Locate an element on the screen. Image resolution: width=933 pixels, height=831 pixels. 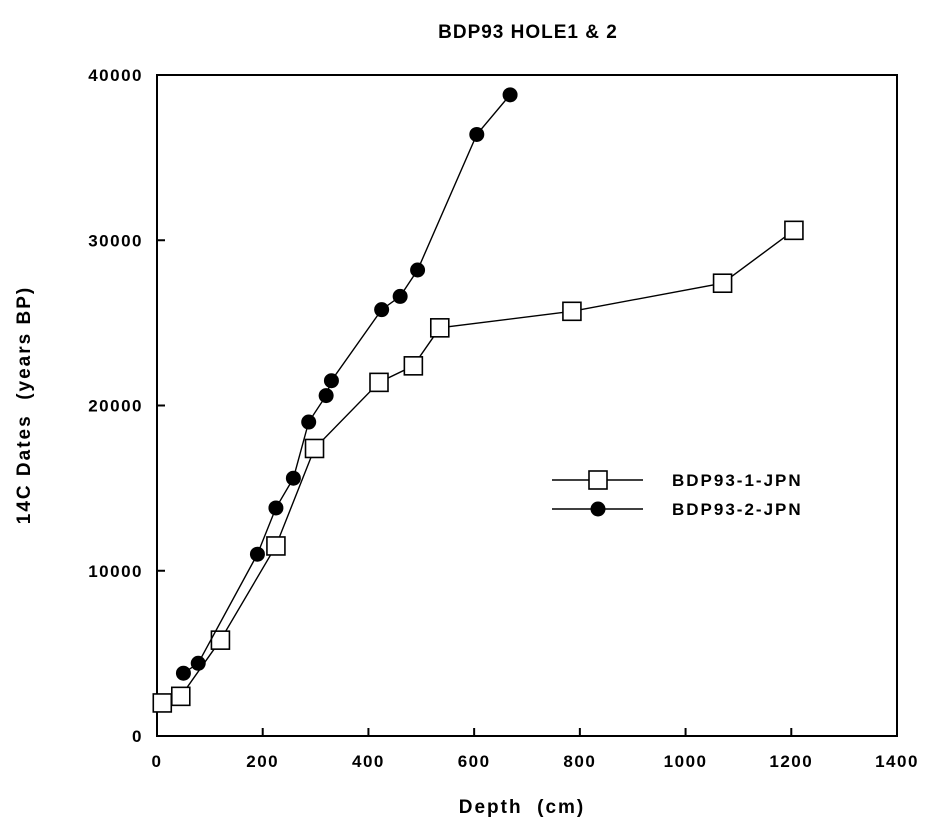
x-tick-label: 0 is located at coordinates (157, 761).